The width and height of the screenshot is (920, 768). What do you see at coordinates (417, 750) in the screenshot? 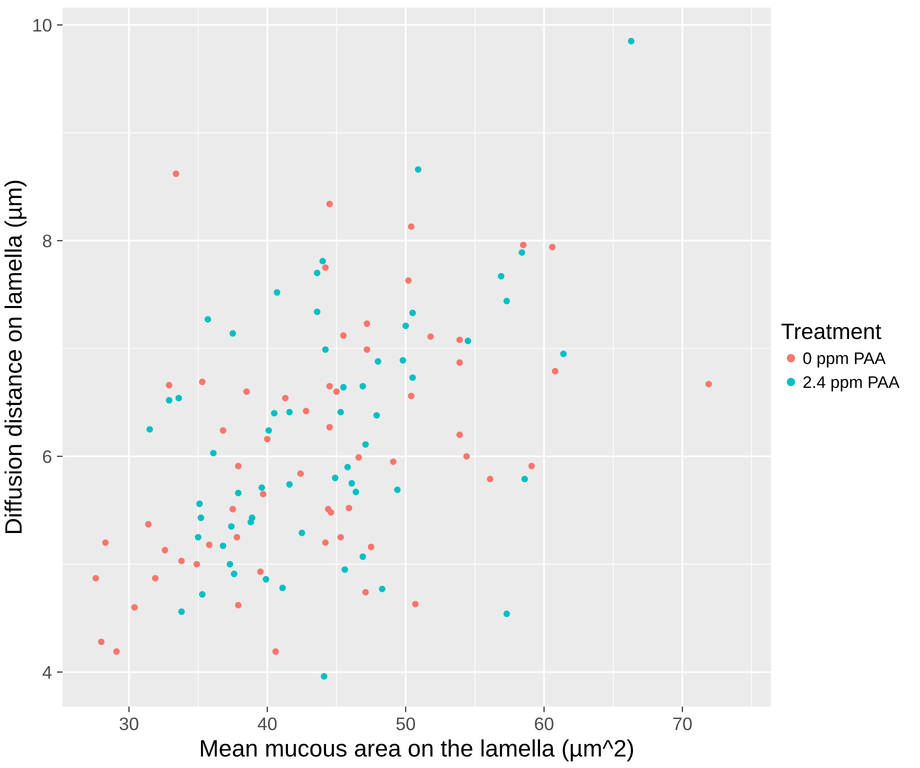
I see `x-axis-title: Mean mucous area on the lamella (µm^2)` at bounding box center [417, 750].